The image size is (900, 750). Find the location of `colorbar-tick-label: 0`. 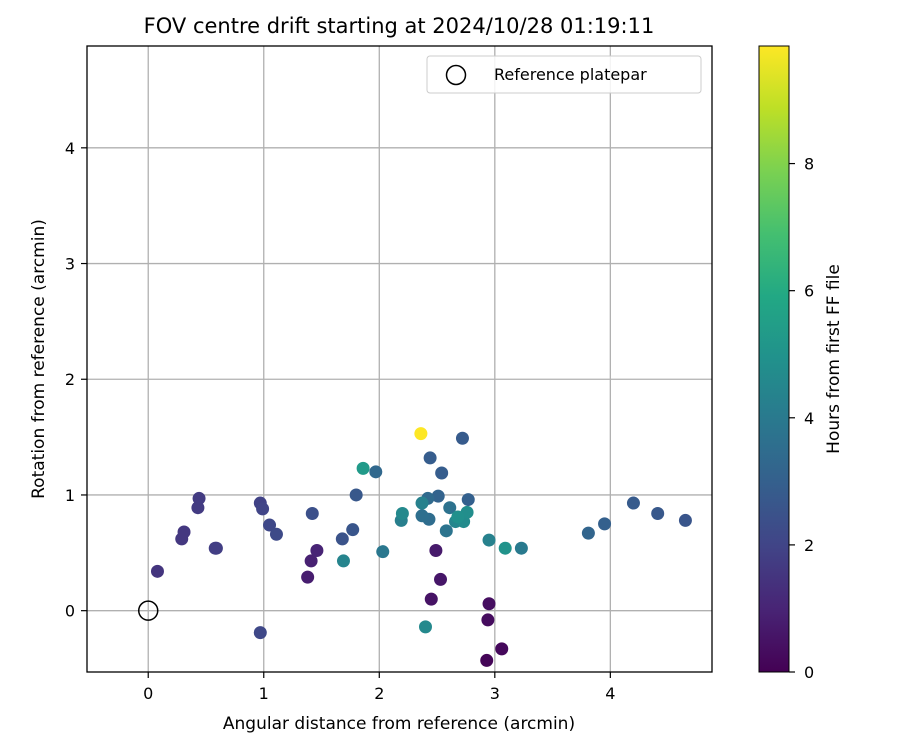

colorbar-tick-label: 0 is located at coordinates (809, 672).